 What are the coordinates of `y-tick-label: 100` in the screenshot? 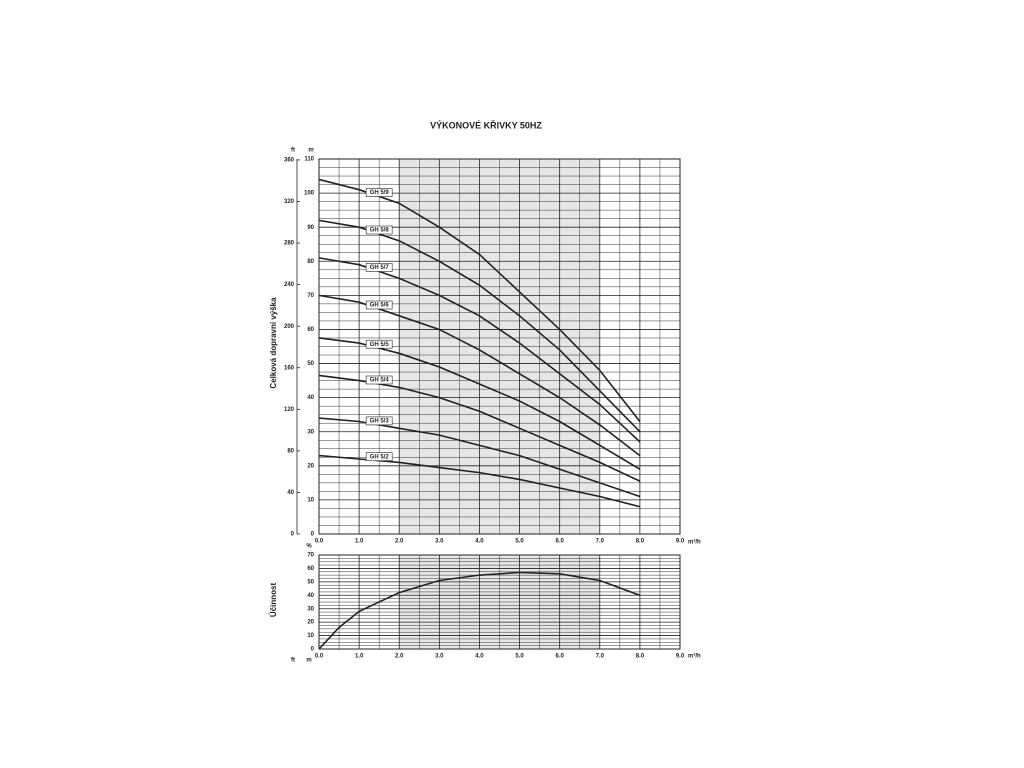 It's located at (309, 194).